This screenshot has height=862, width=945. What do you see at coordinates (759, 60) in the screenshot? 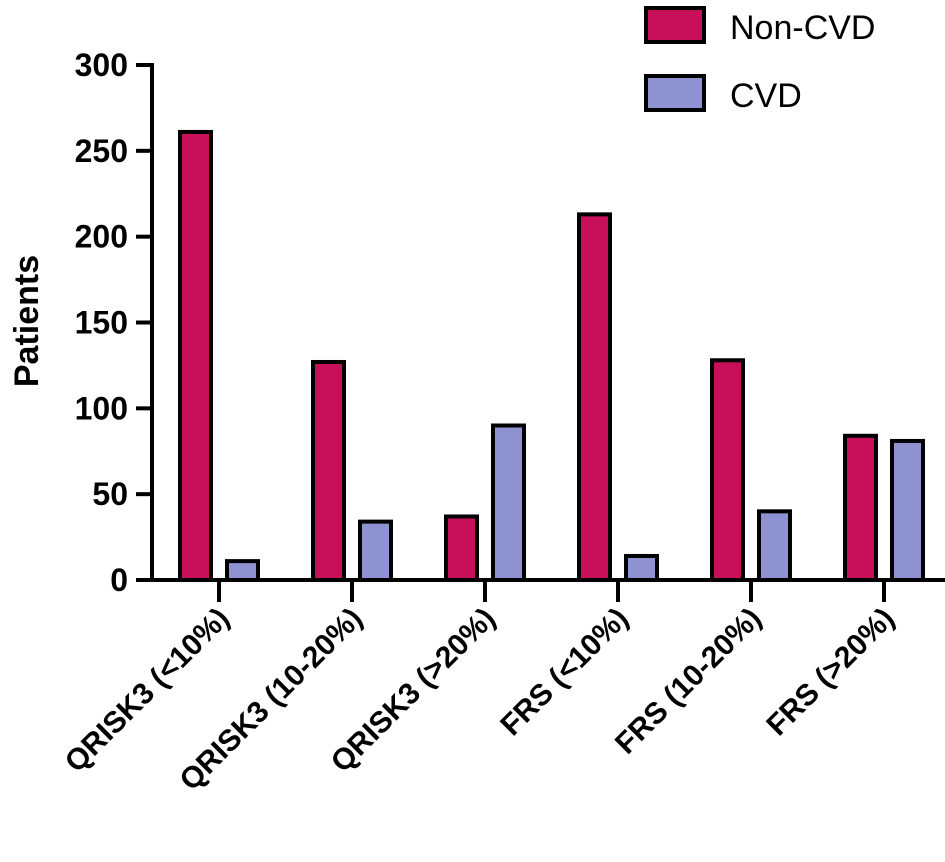
I see `legend: Non-CVD CVD` at bounding box center [759, 60].